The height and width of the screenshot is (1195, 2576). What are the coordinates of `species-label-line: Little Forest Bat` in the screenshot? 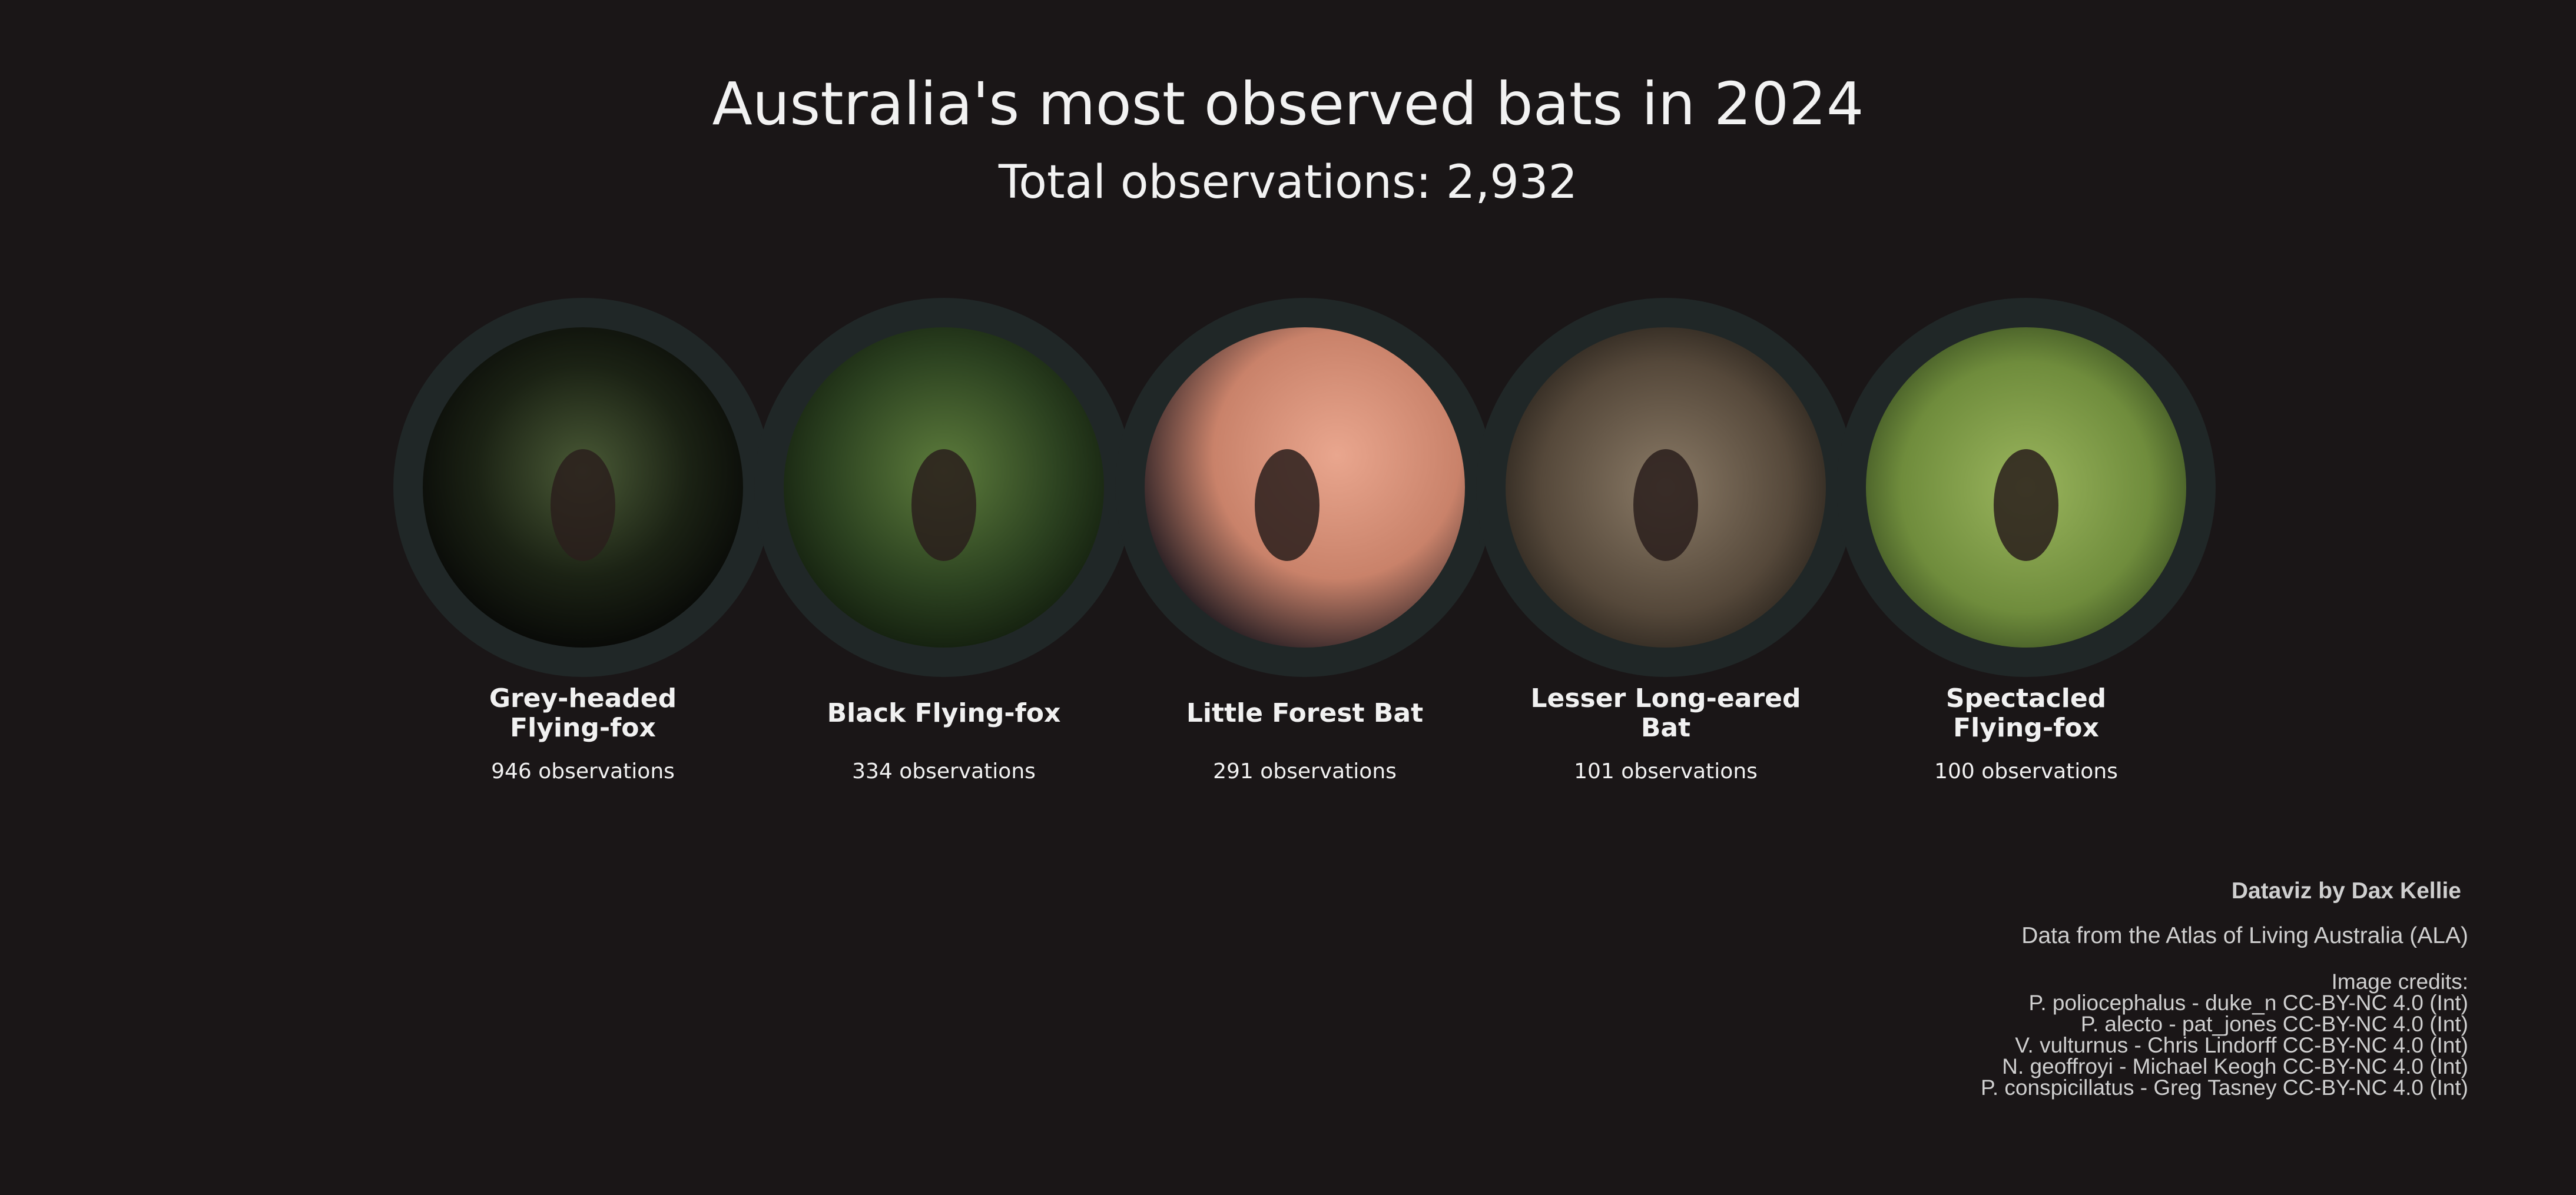 It's located at (1304, 713).